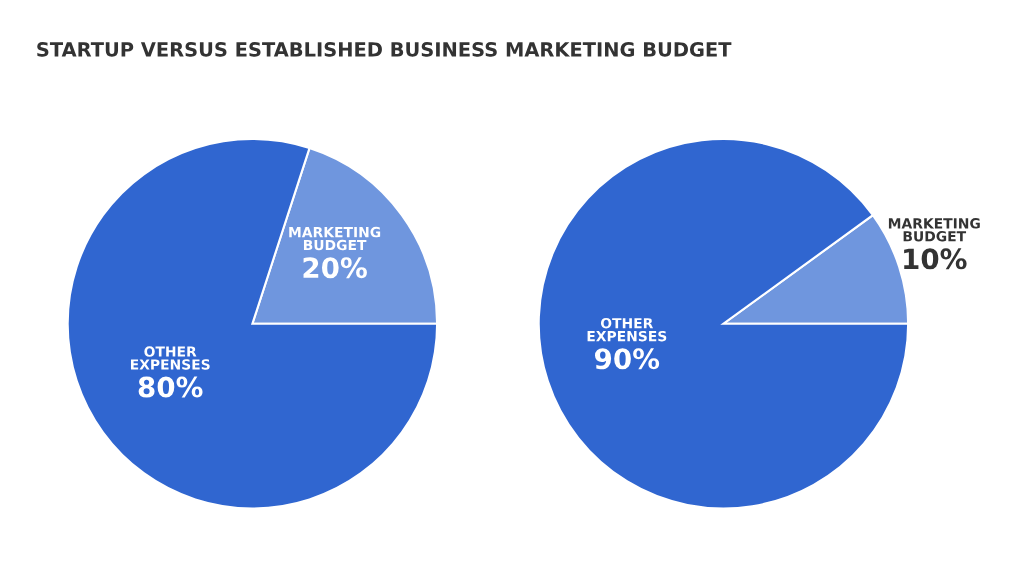 The width and height of the screenshot is (1024, 568). Describe the element at coordinates (935, 259) in the screenshot. I see `data-label: 10%` at that location.